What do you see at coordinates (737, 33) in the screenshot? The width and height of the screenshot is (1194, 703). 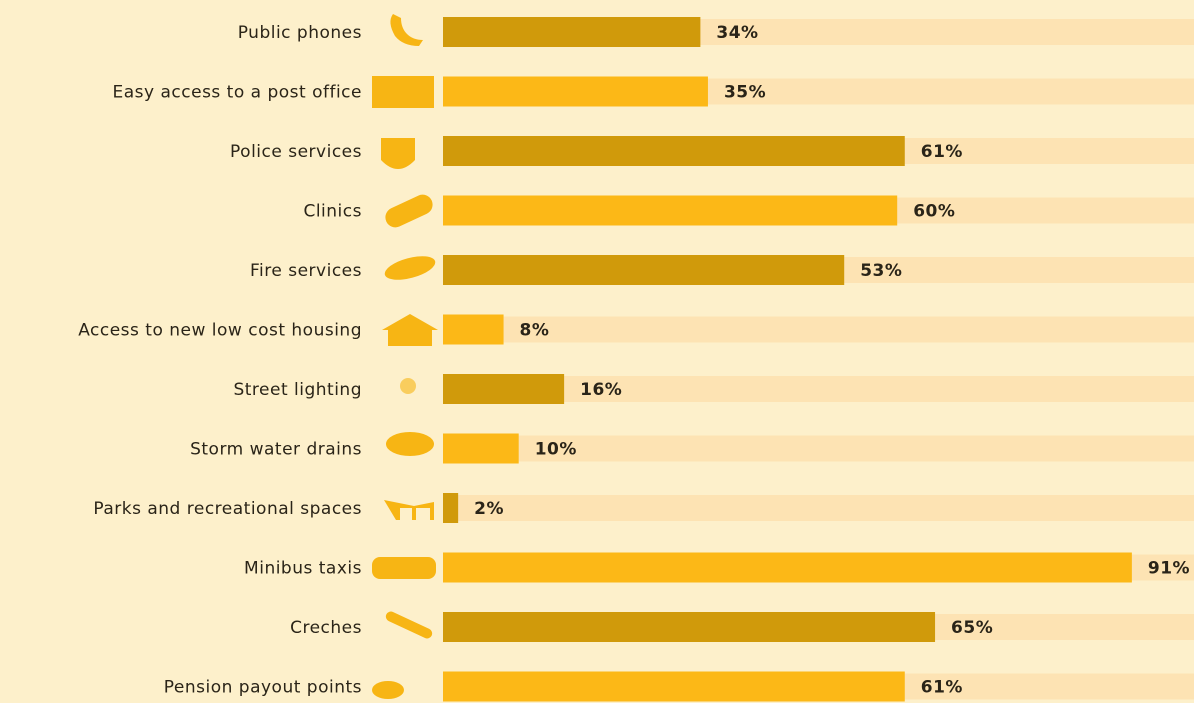 I see `value-label: 34%` at bounding box center [737, 33].